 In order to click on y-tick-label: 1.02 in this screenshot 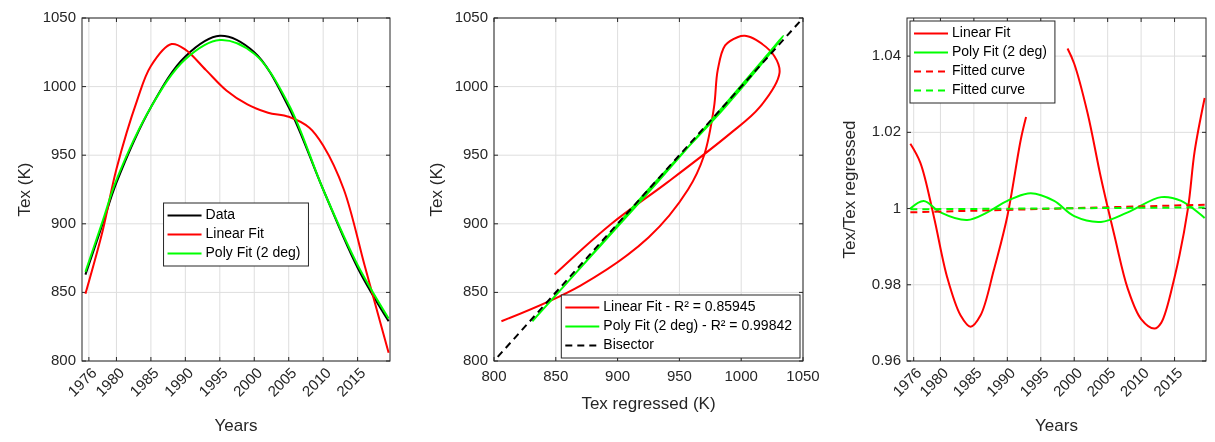, I will do `click(886, 131)`.